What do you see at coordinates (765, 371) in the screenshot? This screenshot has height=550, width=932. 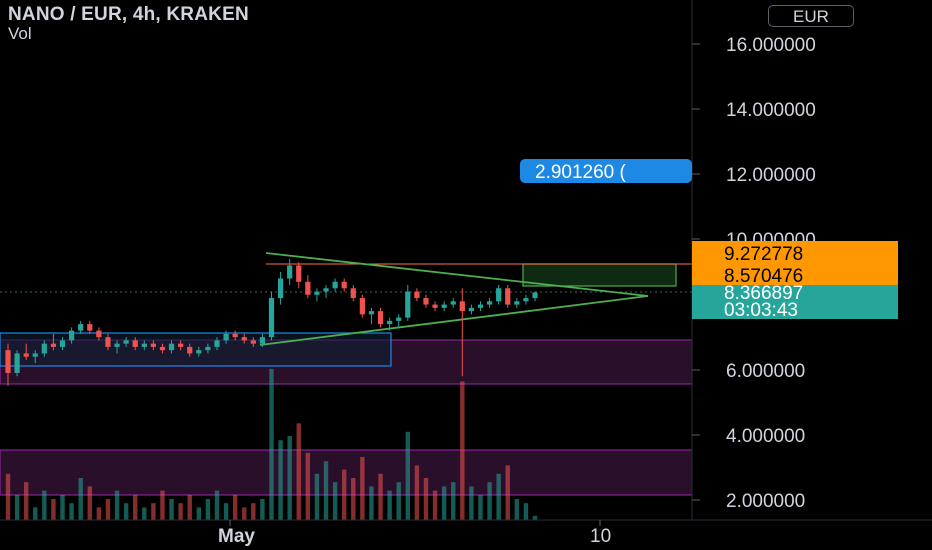 I see `y-tick-label: 6.000000` at bounding box center [765, 371].